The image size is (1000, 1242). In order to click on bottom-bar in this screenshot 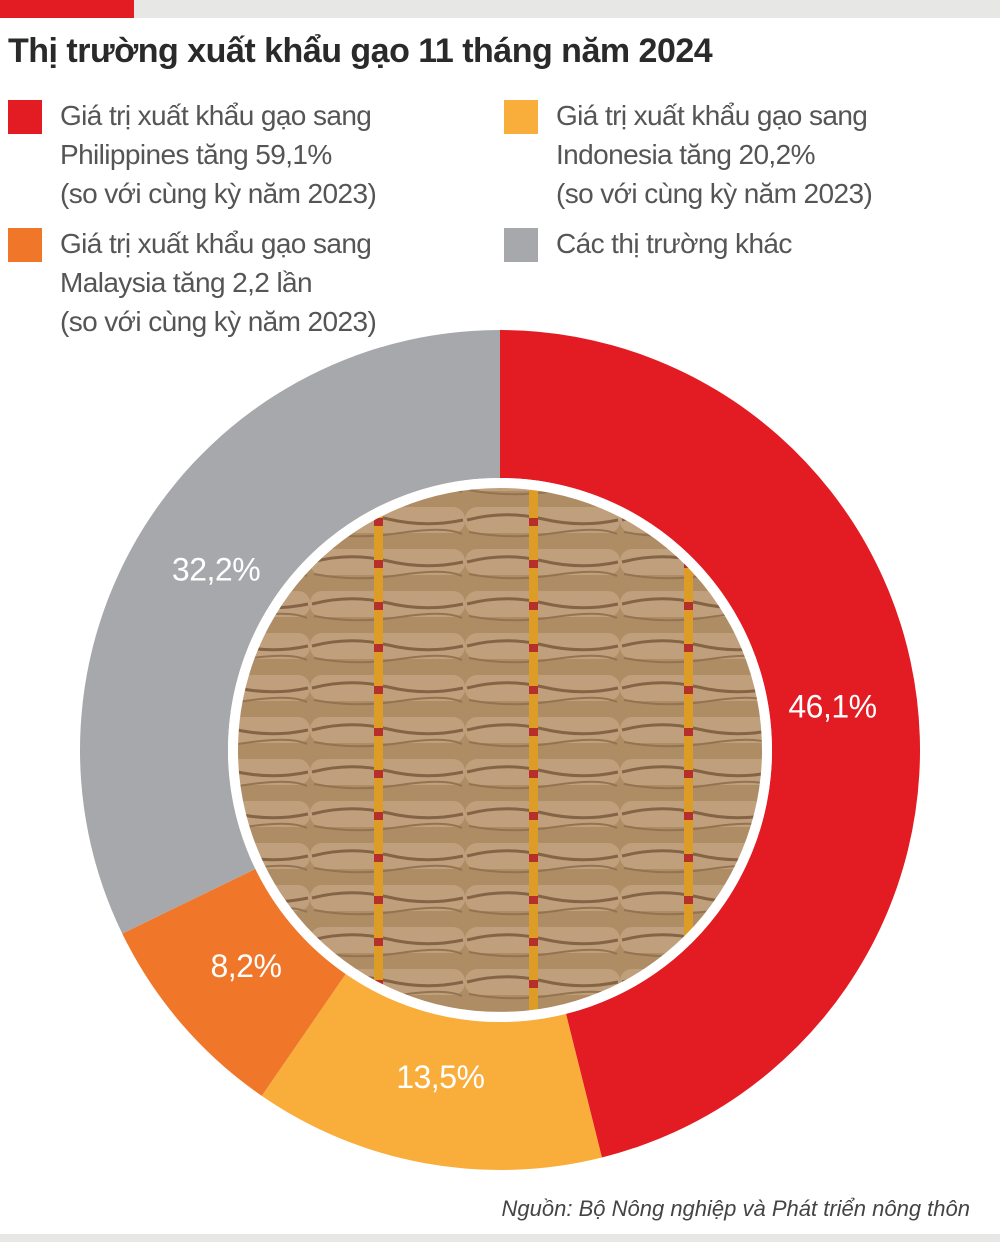, I will do `click(500, 1238)`.